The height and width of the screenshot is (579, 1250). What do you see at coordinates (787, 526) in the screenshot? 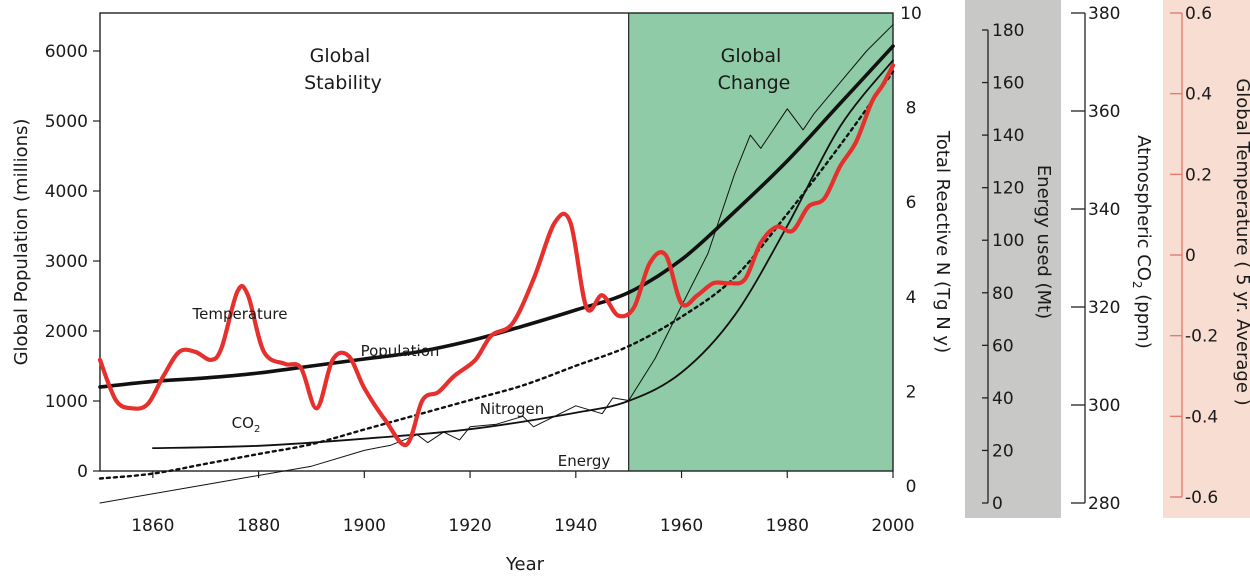
I see `year-tick-label: 1980` at bounding box center [787, 526].